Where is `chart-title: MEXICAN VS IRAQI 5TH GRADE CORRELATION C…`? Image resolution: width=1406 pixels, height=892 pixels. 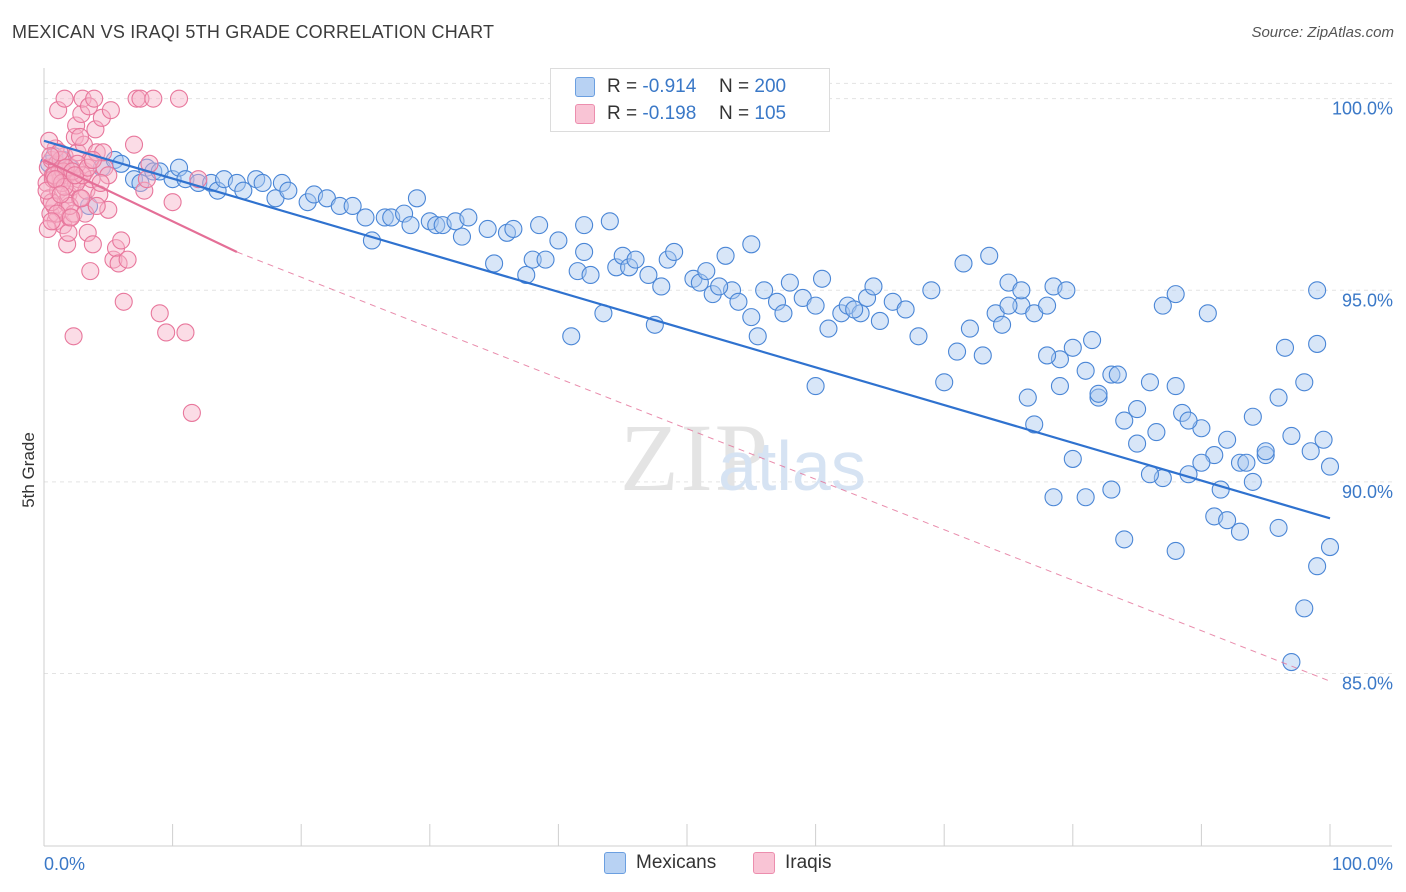 chart-title: MEXICAN VS IRAQI 5TH GRADE CORRELATION C… is located at coordinates (253, 32).